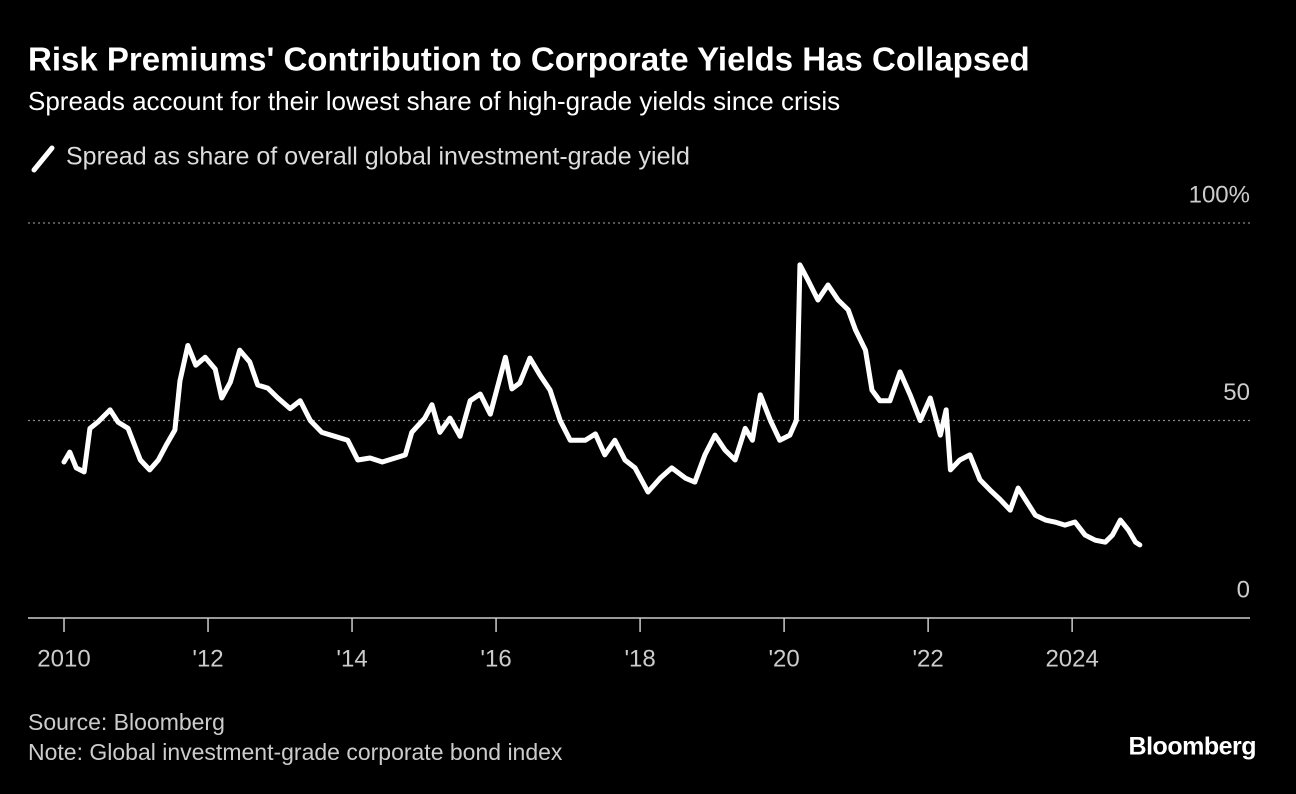 This screenshot has width=1296, height=794. I want to click on x-tick-label: '18, so click(639, 658).